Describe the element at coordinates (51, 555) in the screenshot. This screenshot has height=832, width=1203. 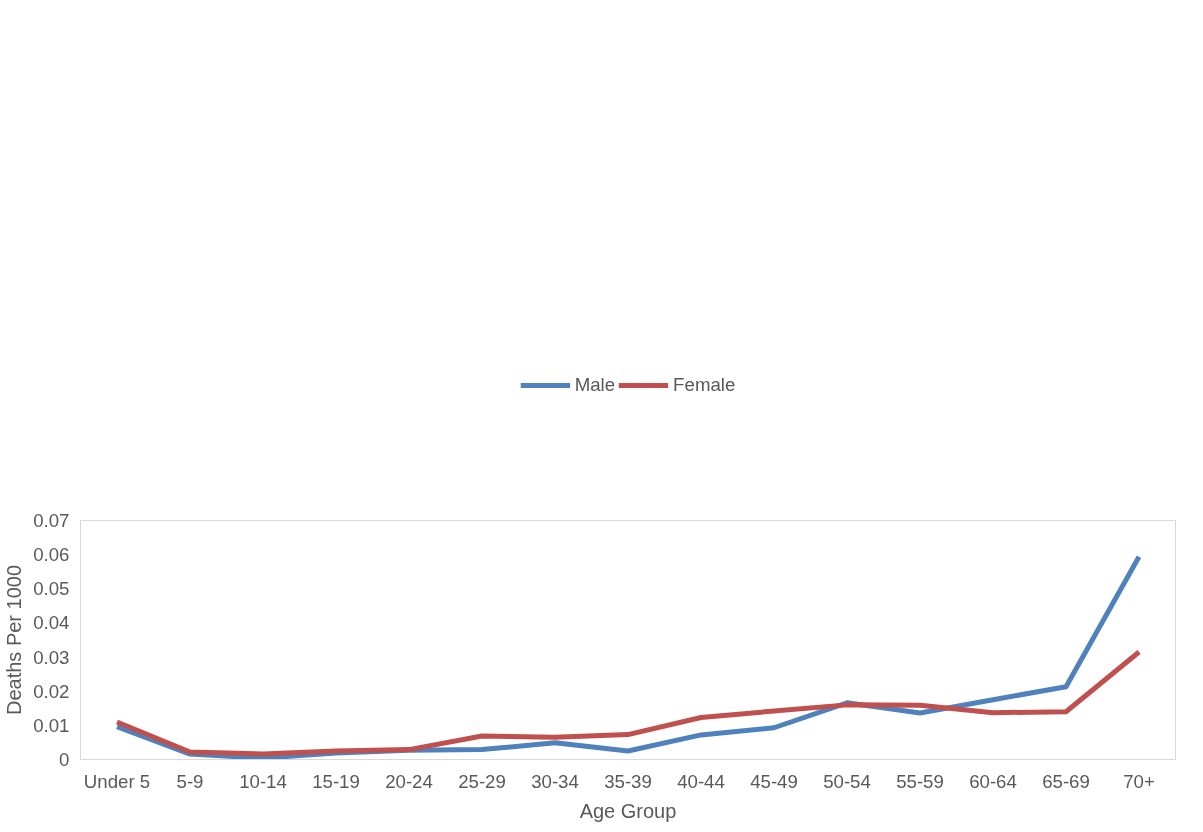
I see `y-tick-label: 0.06` at that location.